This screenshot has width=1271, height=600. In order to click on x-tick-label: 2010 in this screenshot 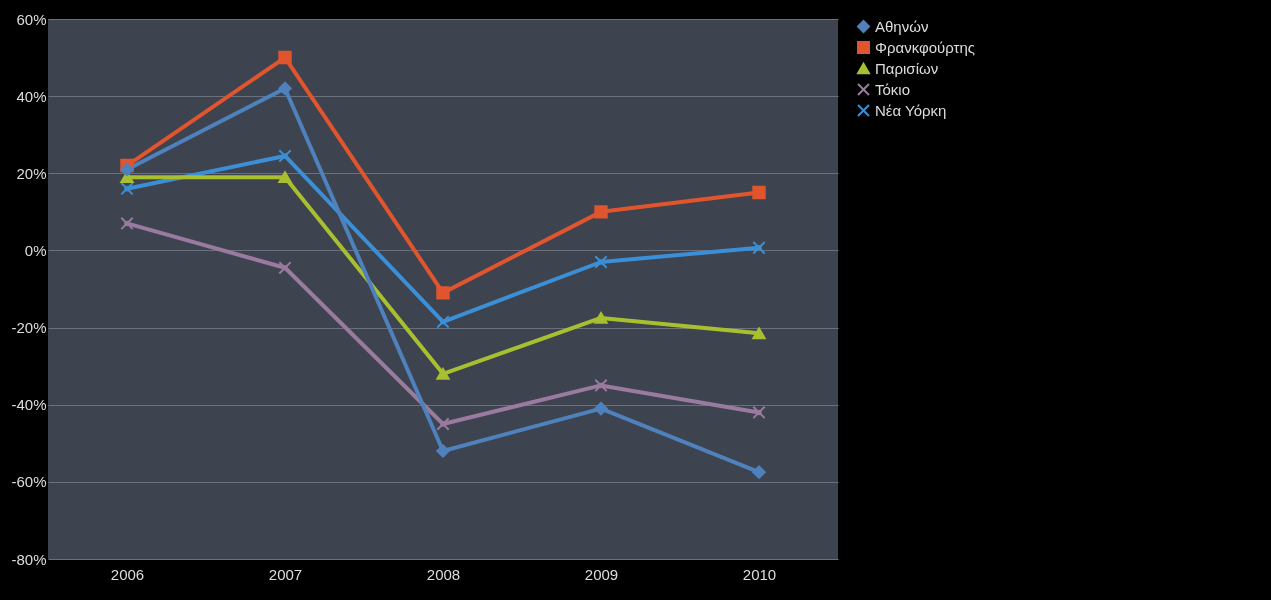, I will do `click(759, 574)`.